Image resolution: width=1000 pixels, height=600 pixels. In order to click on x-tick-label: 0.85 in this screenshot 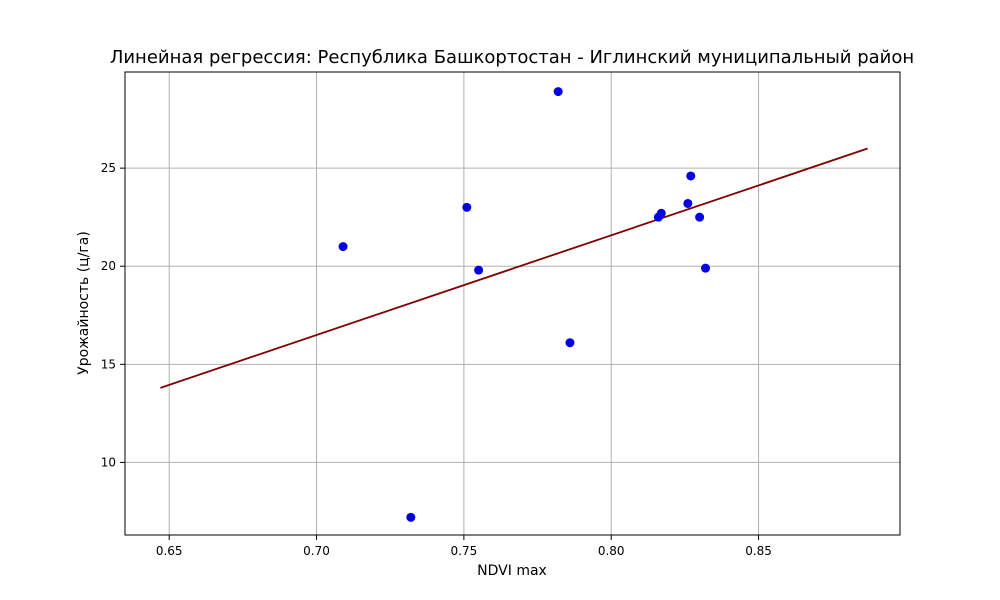, I will do `click(758, 551)`.